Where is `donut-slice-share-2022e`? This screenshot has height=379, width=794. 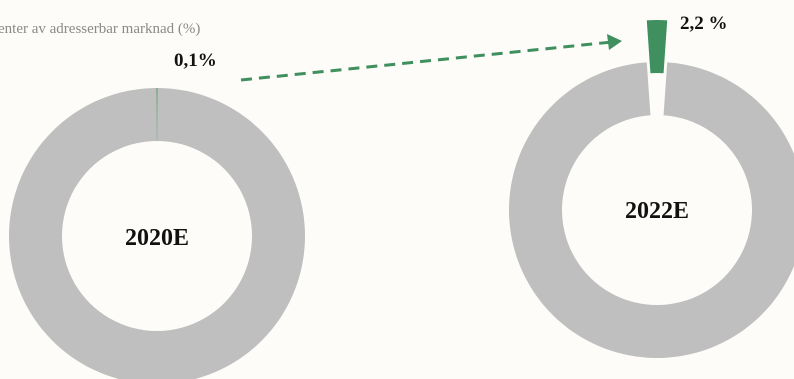
donut-slice-share-2022e is located at coordinates (657, 46).